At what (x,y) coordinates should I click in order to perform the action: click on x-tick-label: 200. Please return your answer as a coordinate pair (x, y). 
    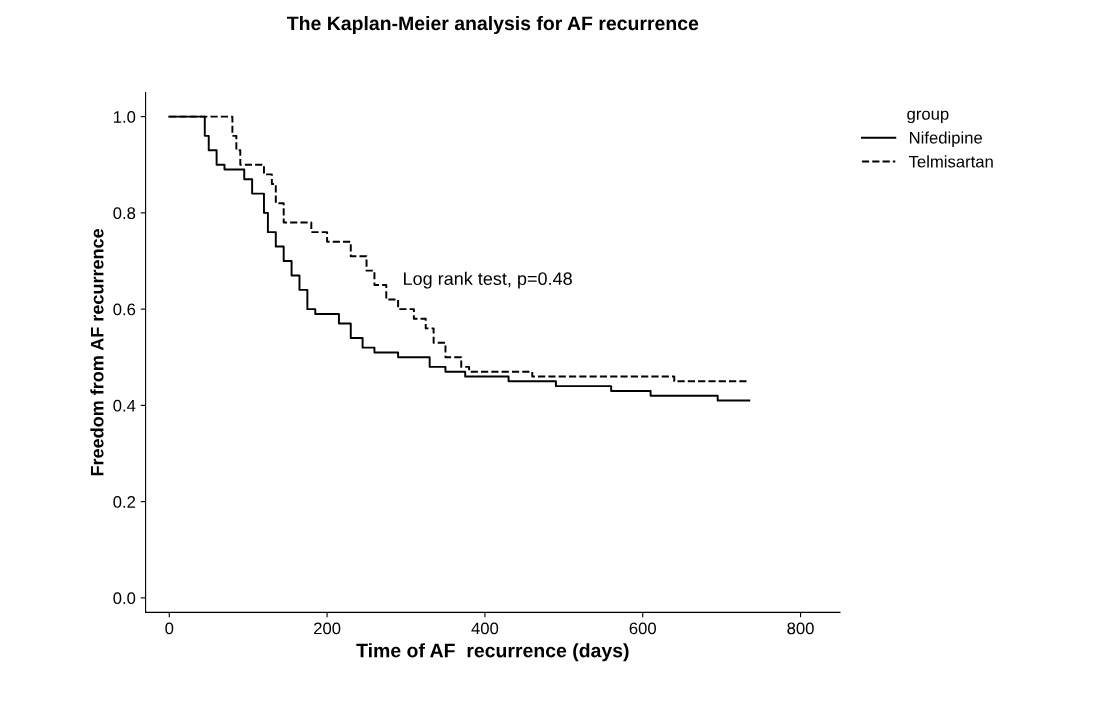
    Looking at the image, I should click on (327, 628).